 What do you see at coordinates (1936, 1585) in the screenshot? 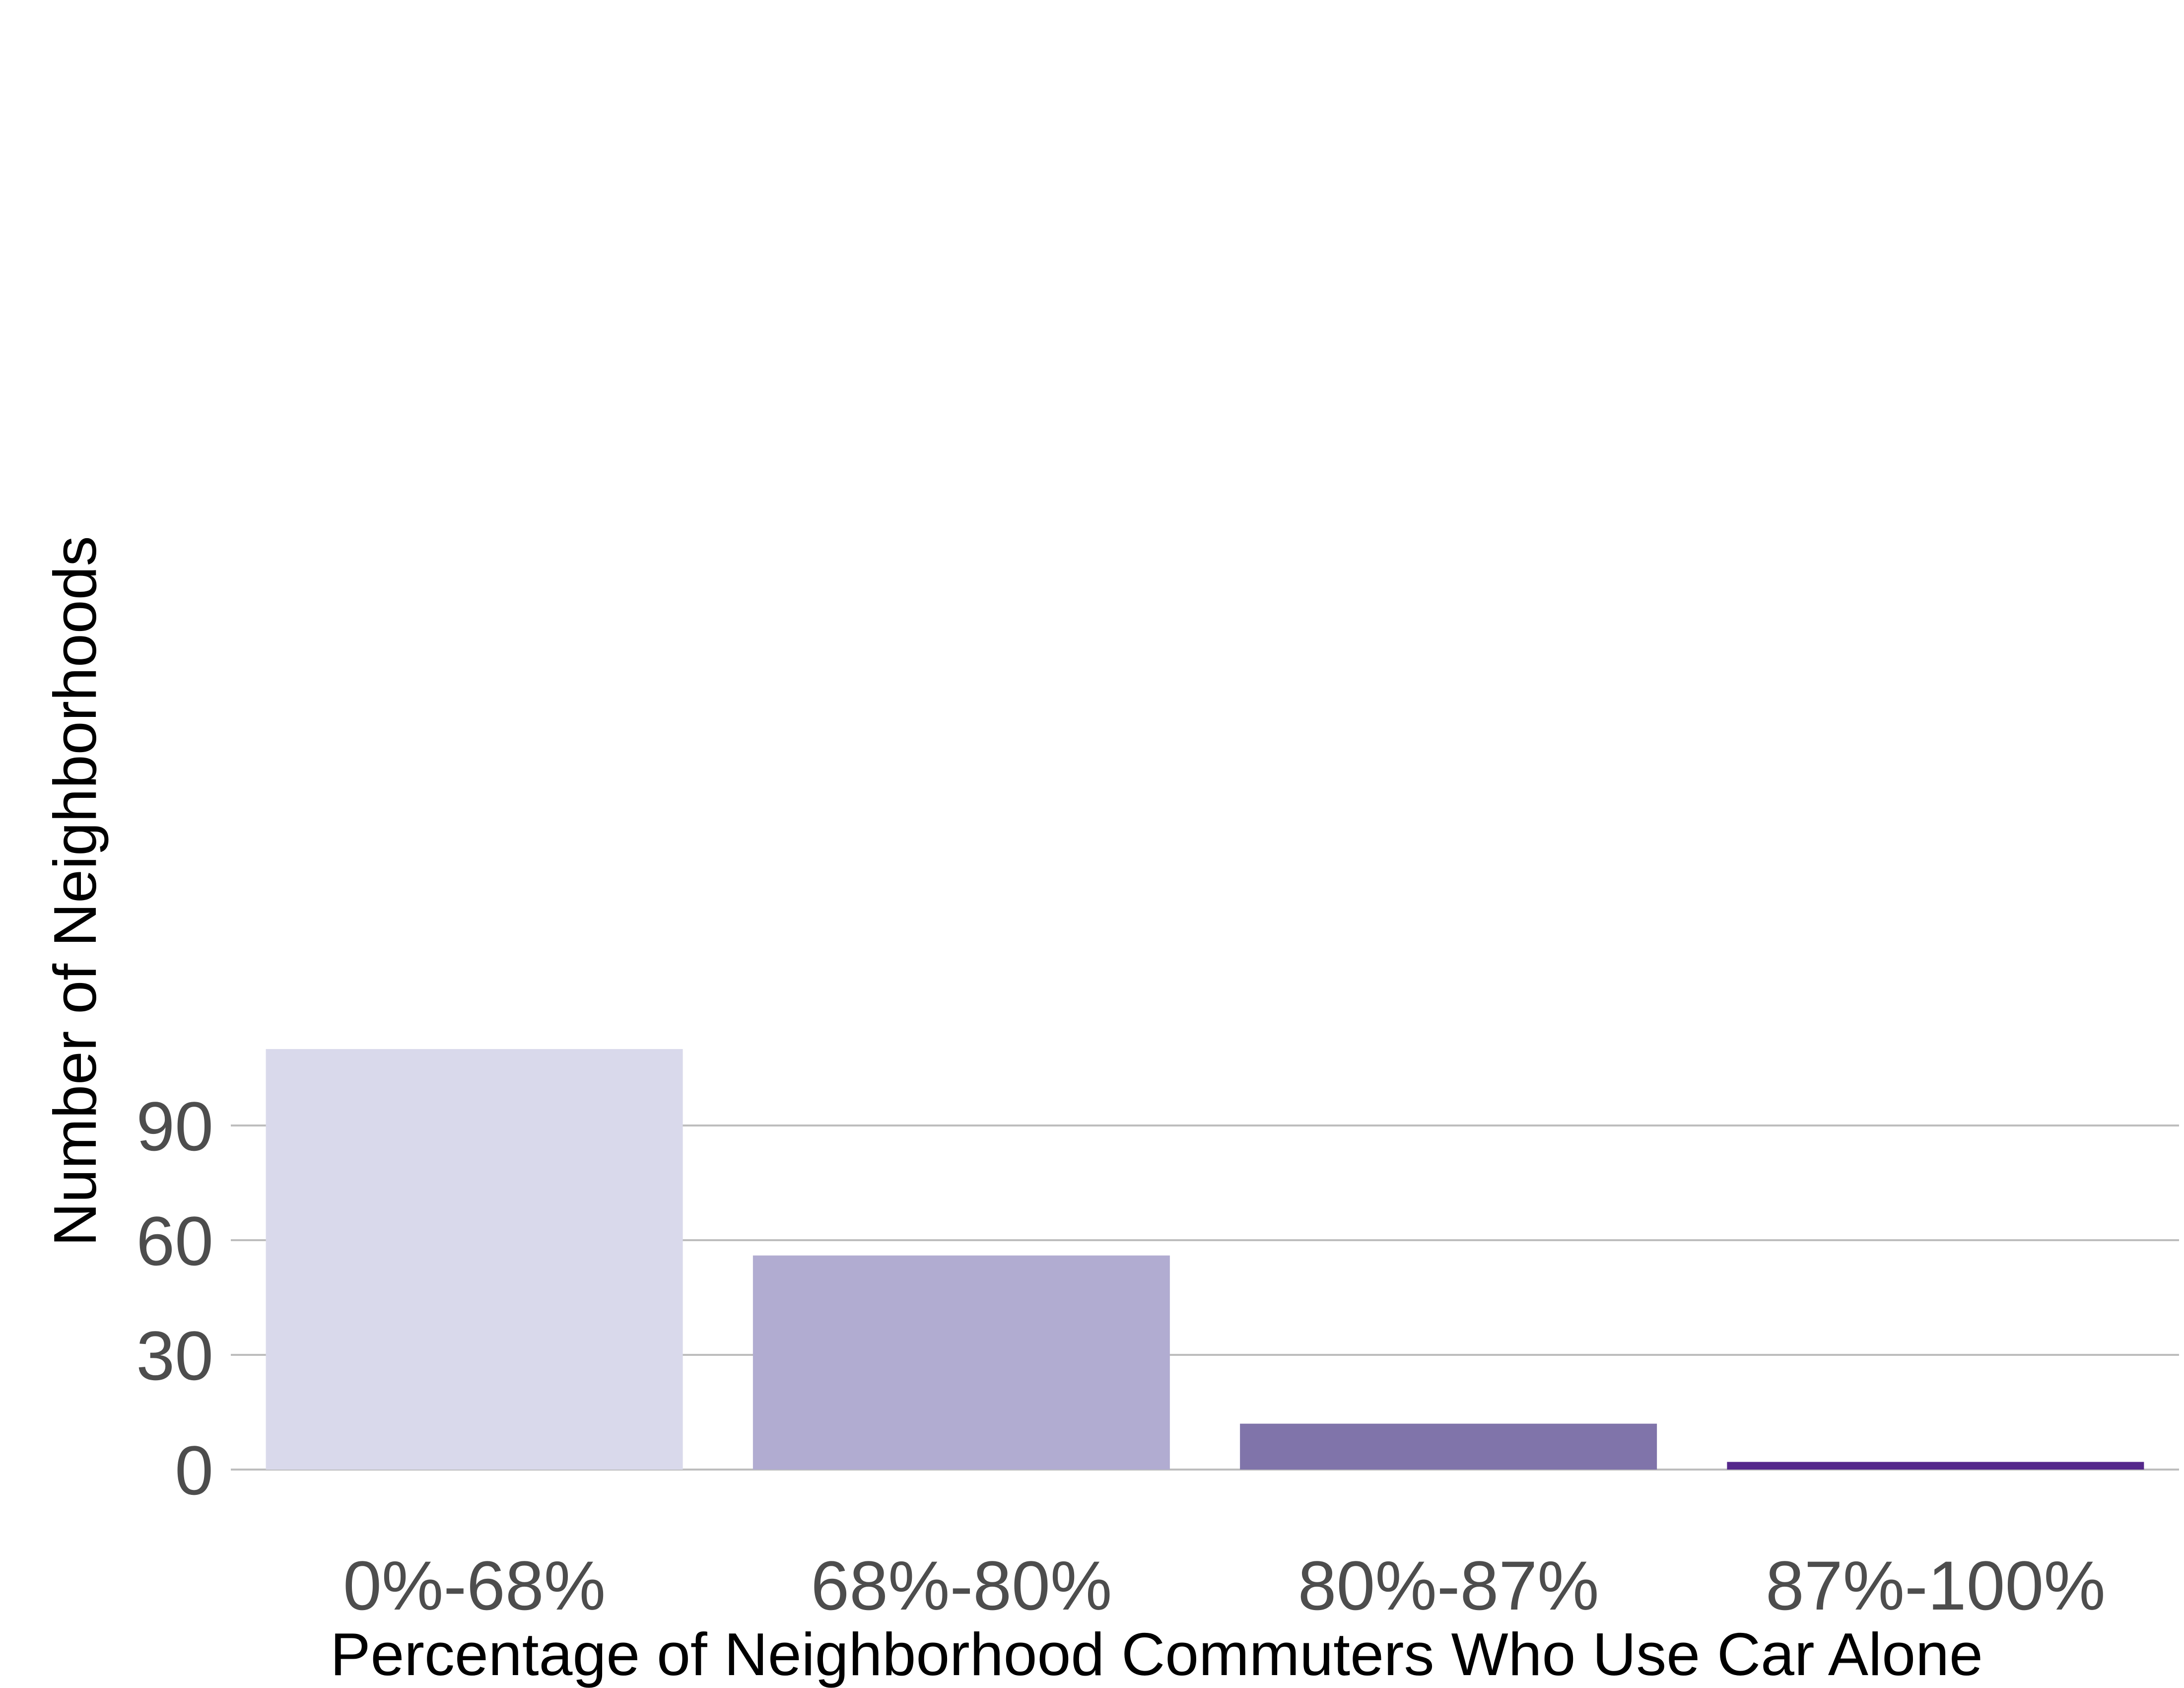
I see `x-tick-label-4: 87%-100%` at bounding box center [1936, 1585].